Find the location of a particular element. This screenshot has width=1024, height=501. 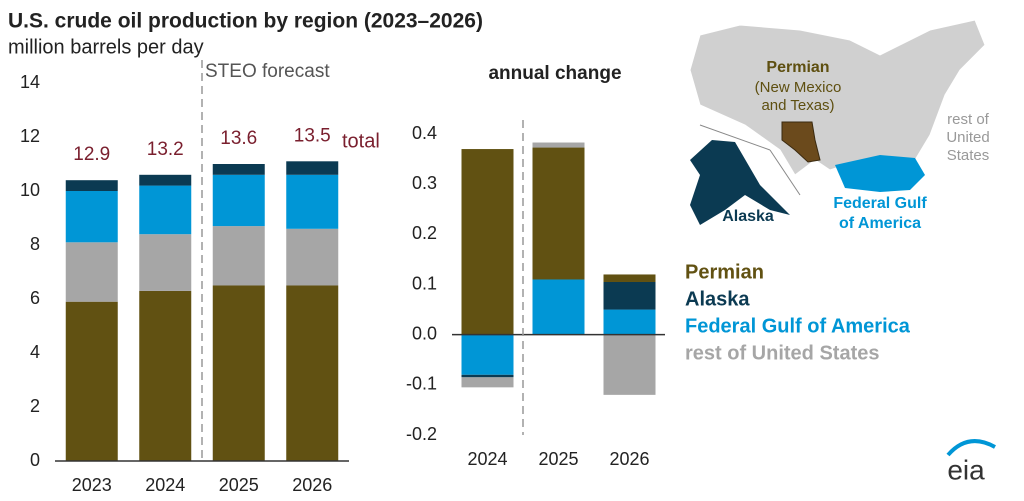

y-tick-label: 0.1 is located at coordinates (424, 283).